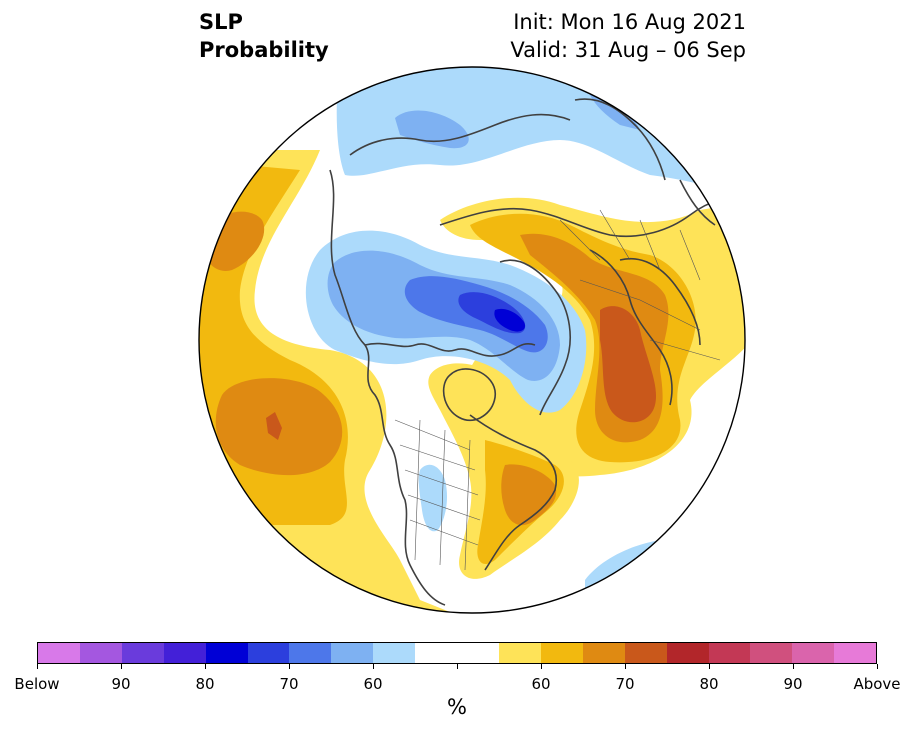 This screenshot has height=732, width=915. What do you see at coordinates (433, 498) in the screenshot?
I see `below-region-westernus` at bounding box center [433, 498].